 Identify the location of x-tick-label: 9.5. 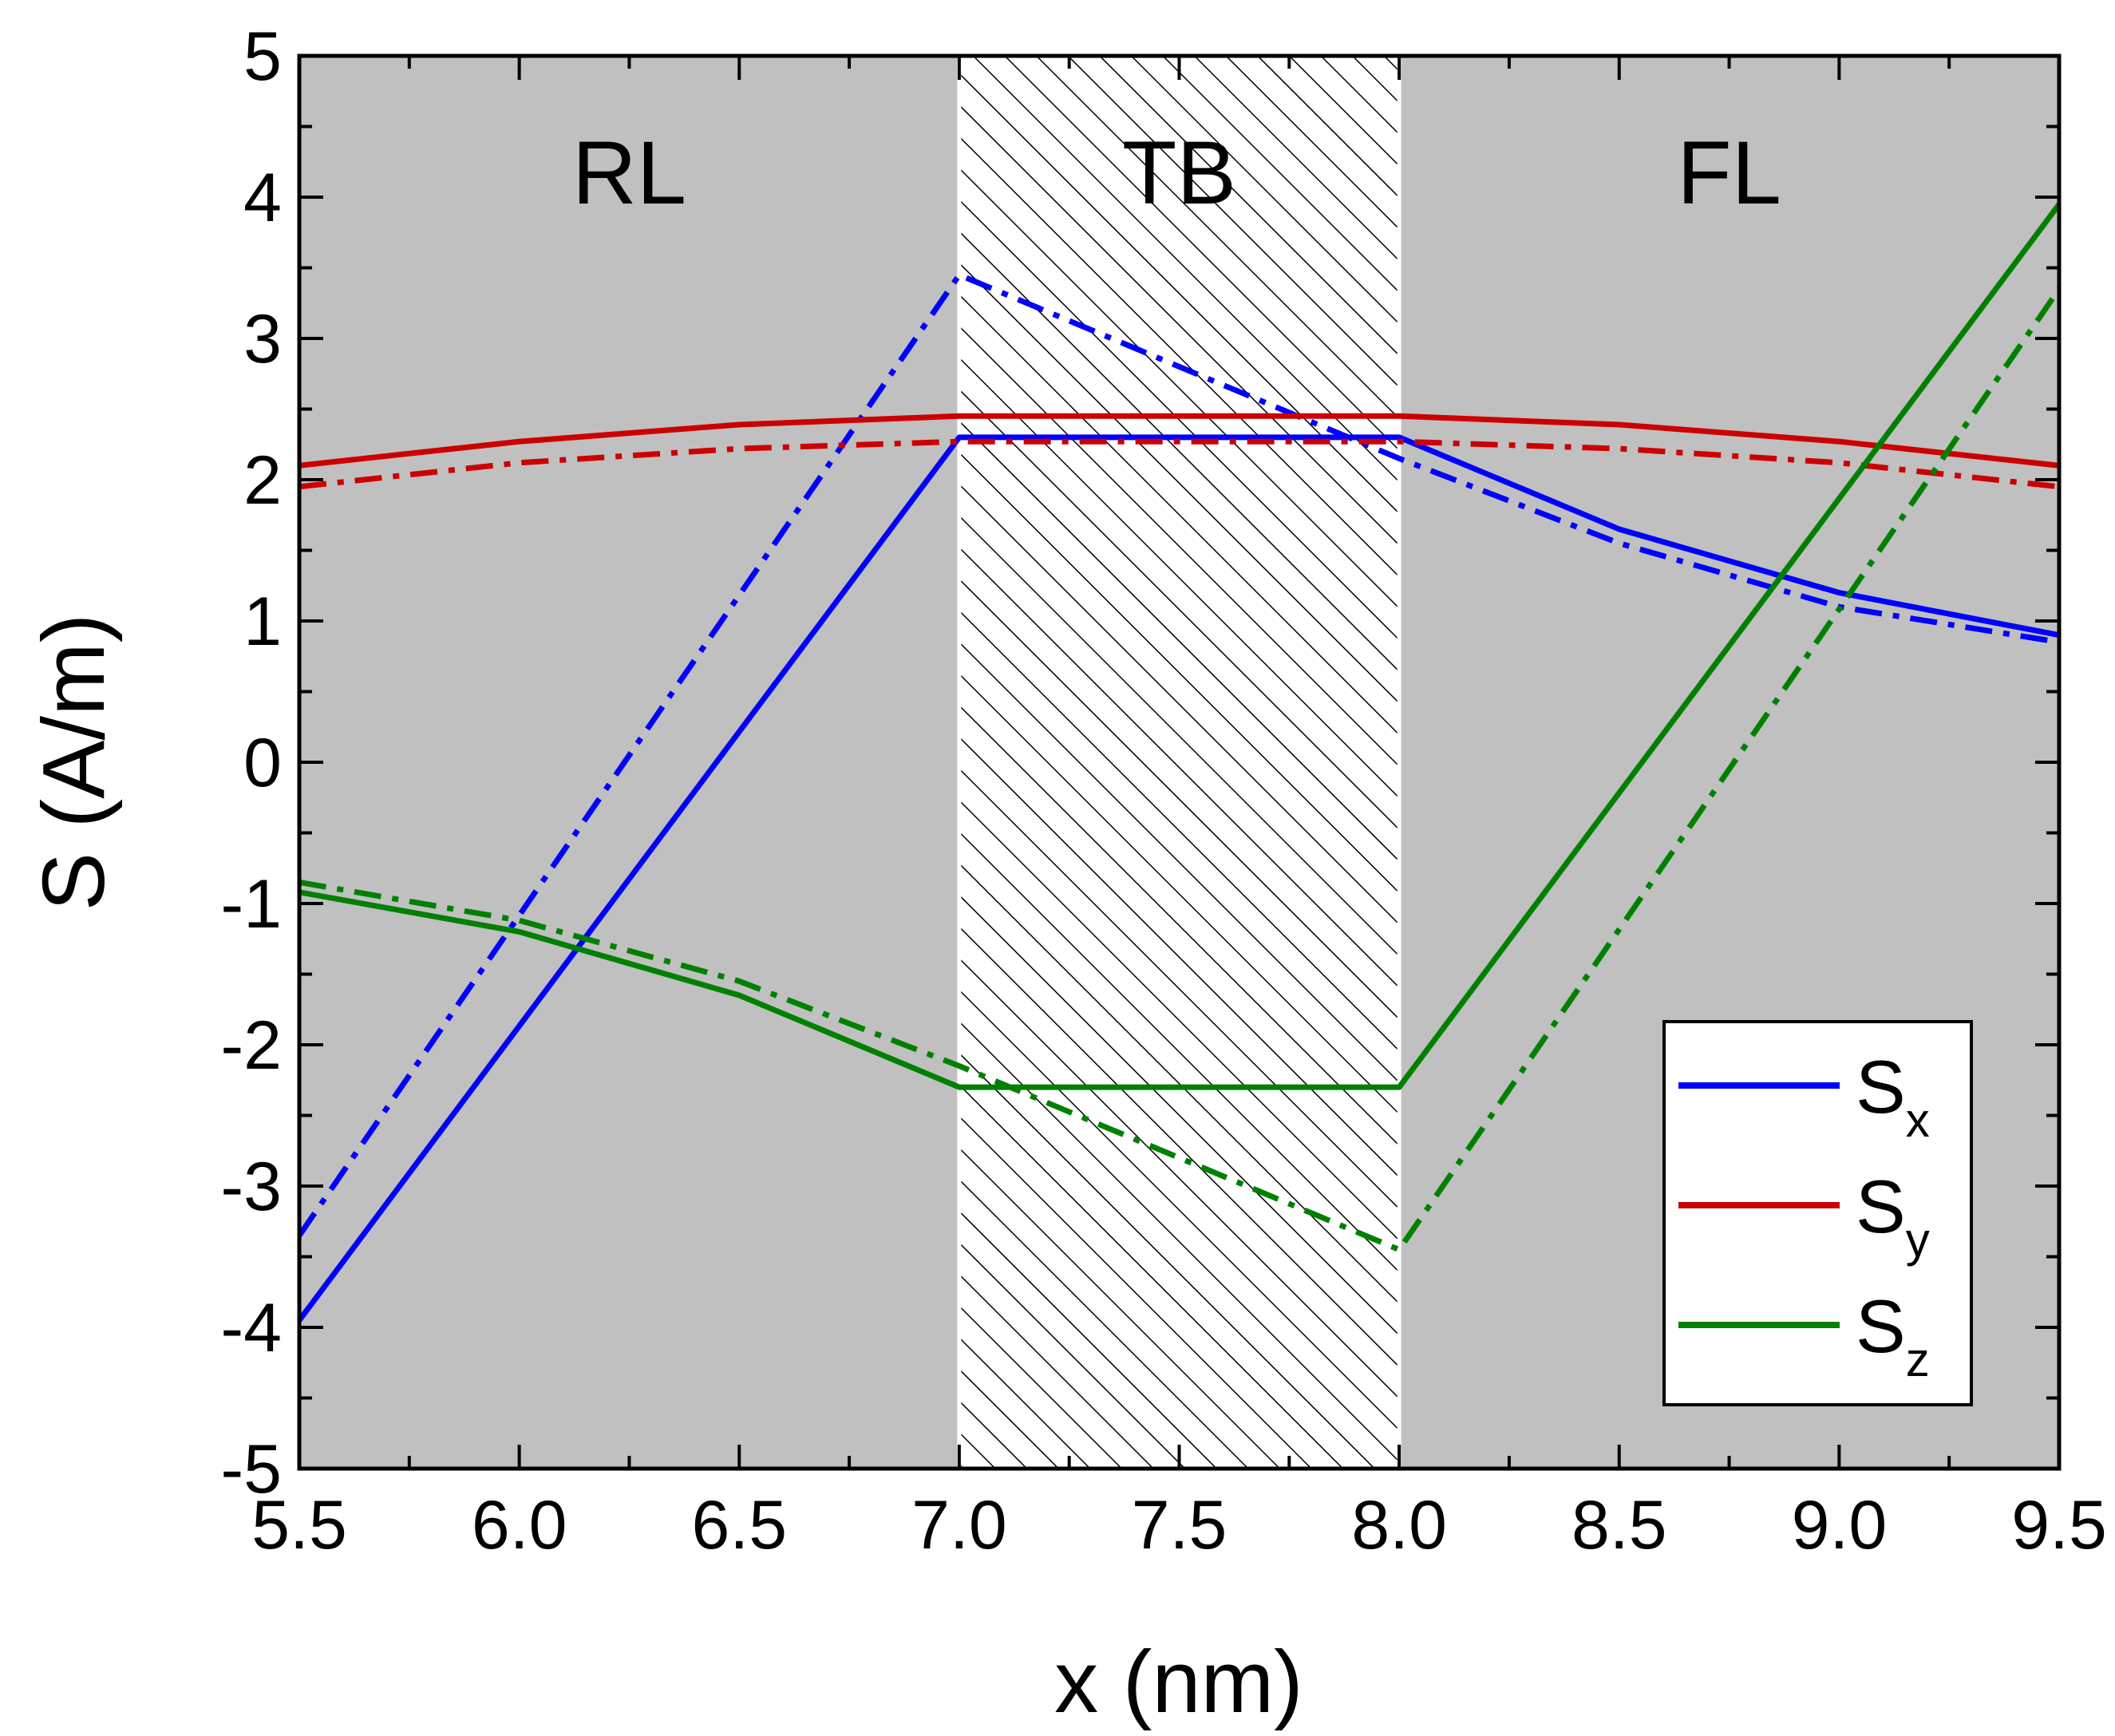
(2059, 1525).